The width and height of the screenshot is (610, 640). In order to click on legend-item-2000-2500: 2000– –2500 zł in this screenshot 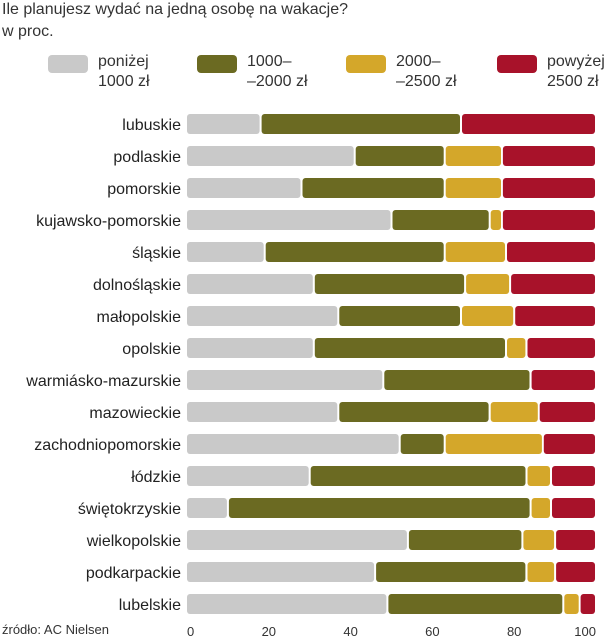, I will do `click(401, 72)`.